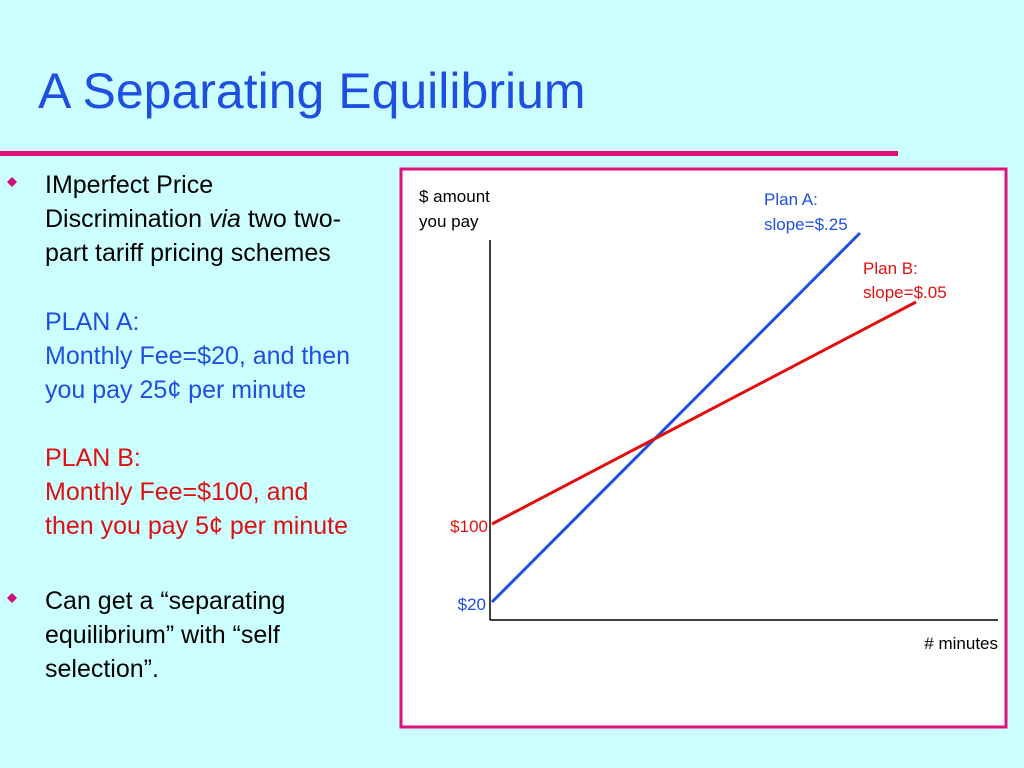 The width and height of the screenshot is (1024, 768). What do you see at coordinates (102, 669) in the screenshot?
I see `bullet-text: selection”.` at bounding box center [102, 669].